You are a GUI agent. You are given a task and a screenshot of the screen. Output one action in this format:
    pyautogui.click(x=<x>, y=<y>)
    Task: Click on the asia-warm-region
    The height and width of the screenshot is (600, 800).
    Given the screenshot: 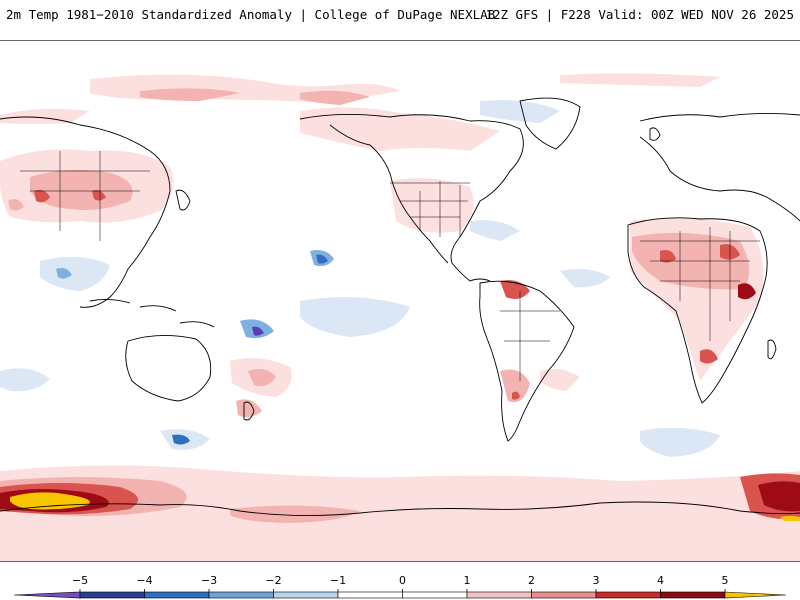 What is the action you would take?
    pyautogui.click(x=87, y=186)
    